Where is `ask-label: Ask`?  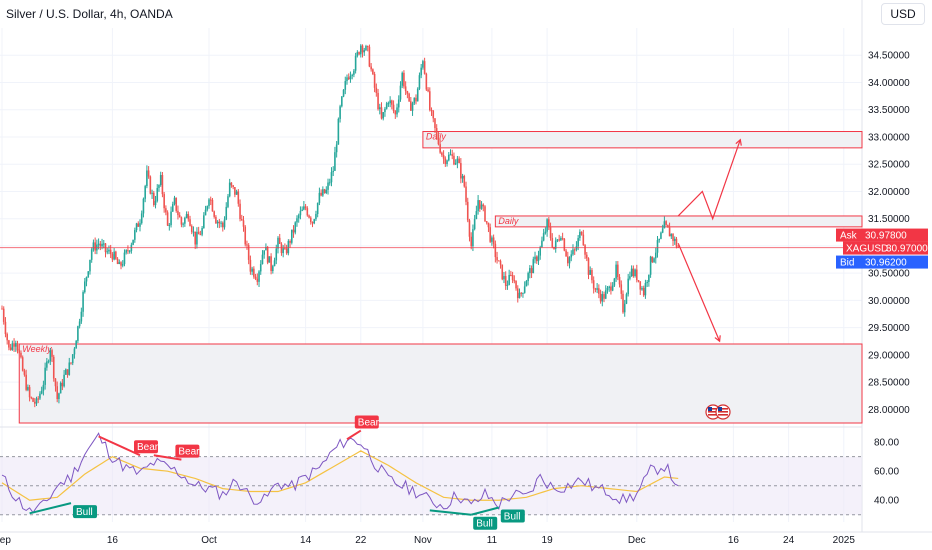
ask-label: Ask is located at coordinates (849, 236).